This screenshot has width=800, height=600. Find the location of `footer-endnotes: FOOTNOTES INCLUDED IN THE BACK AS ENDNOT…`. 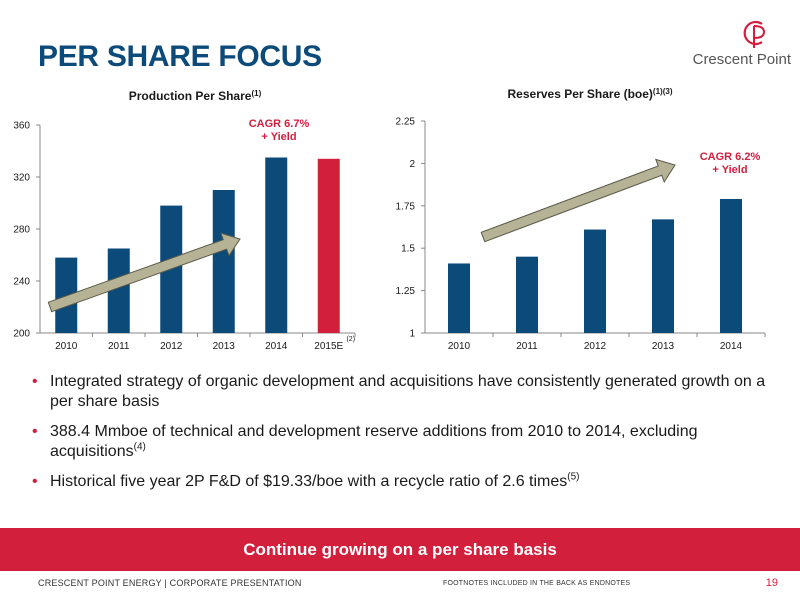

footer-endnotes: FOOTNOTES INCLUDED IN THE BACK AS ENDNOT… is located at coordinates (537, 583).